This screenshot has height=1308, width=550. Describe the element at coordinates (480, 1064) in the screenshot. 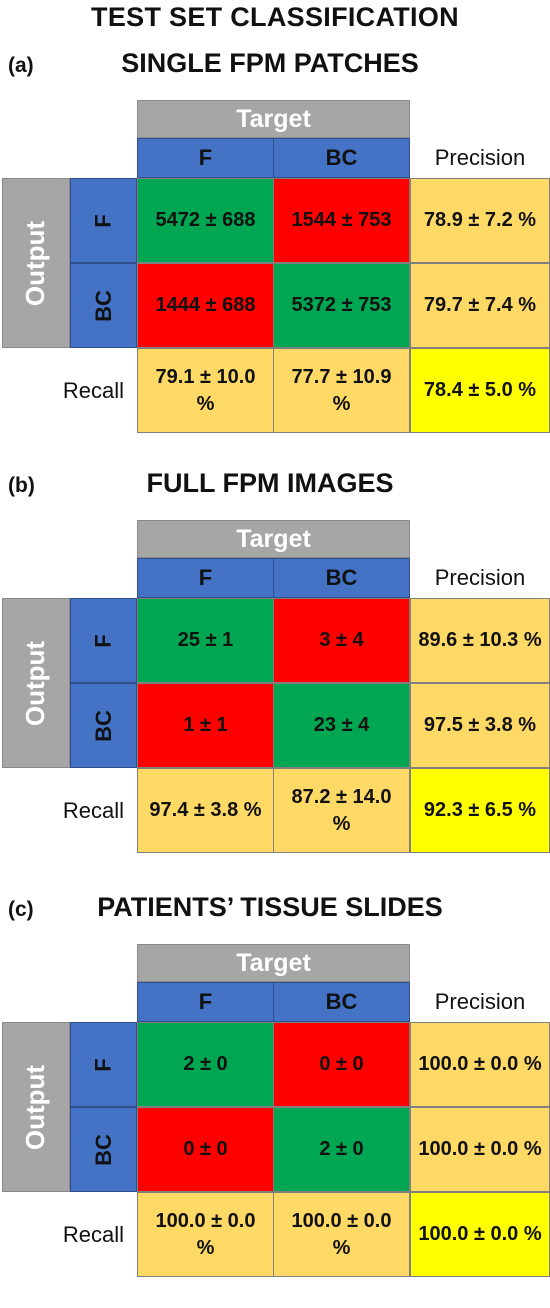

I see `cell-f-precision: 100.0 ± 0.0 %` at that location.